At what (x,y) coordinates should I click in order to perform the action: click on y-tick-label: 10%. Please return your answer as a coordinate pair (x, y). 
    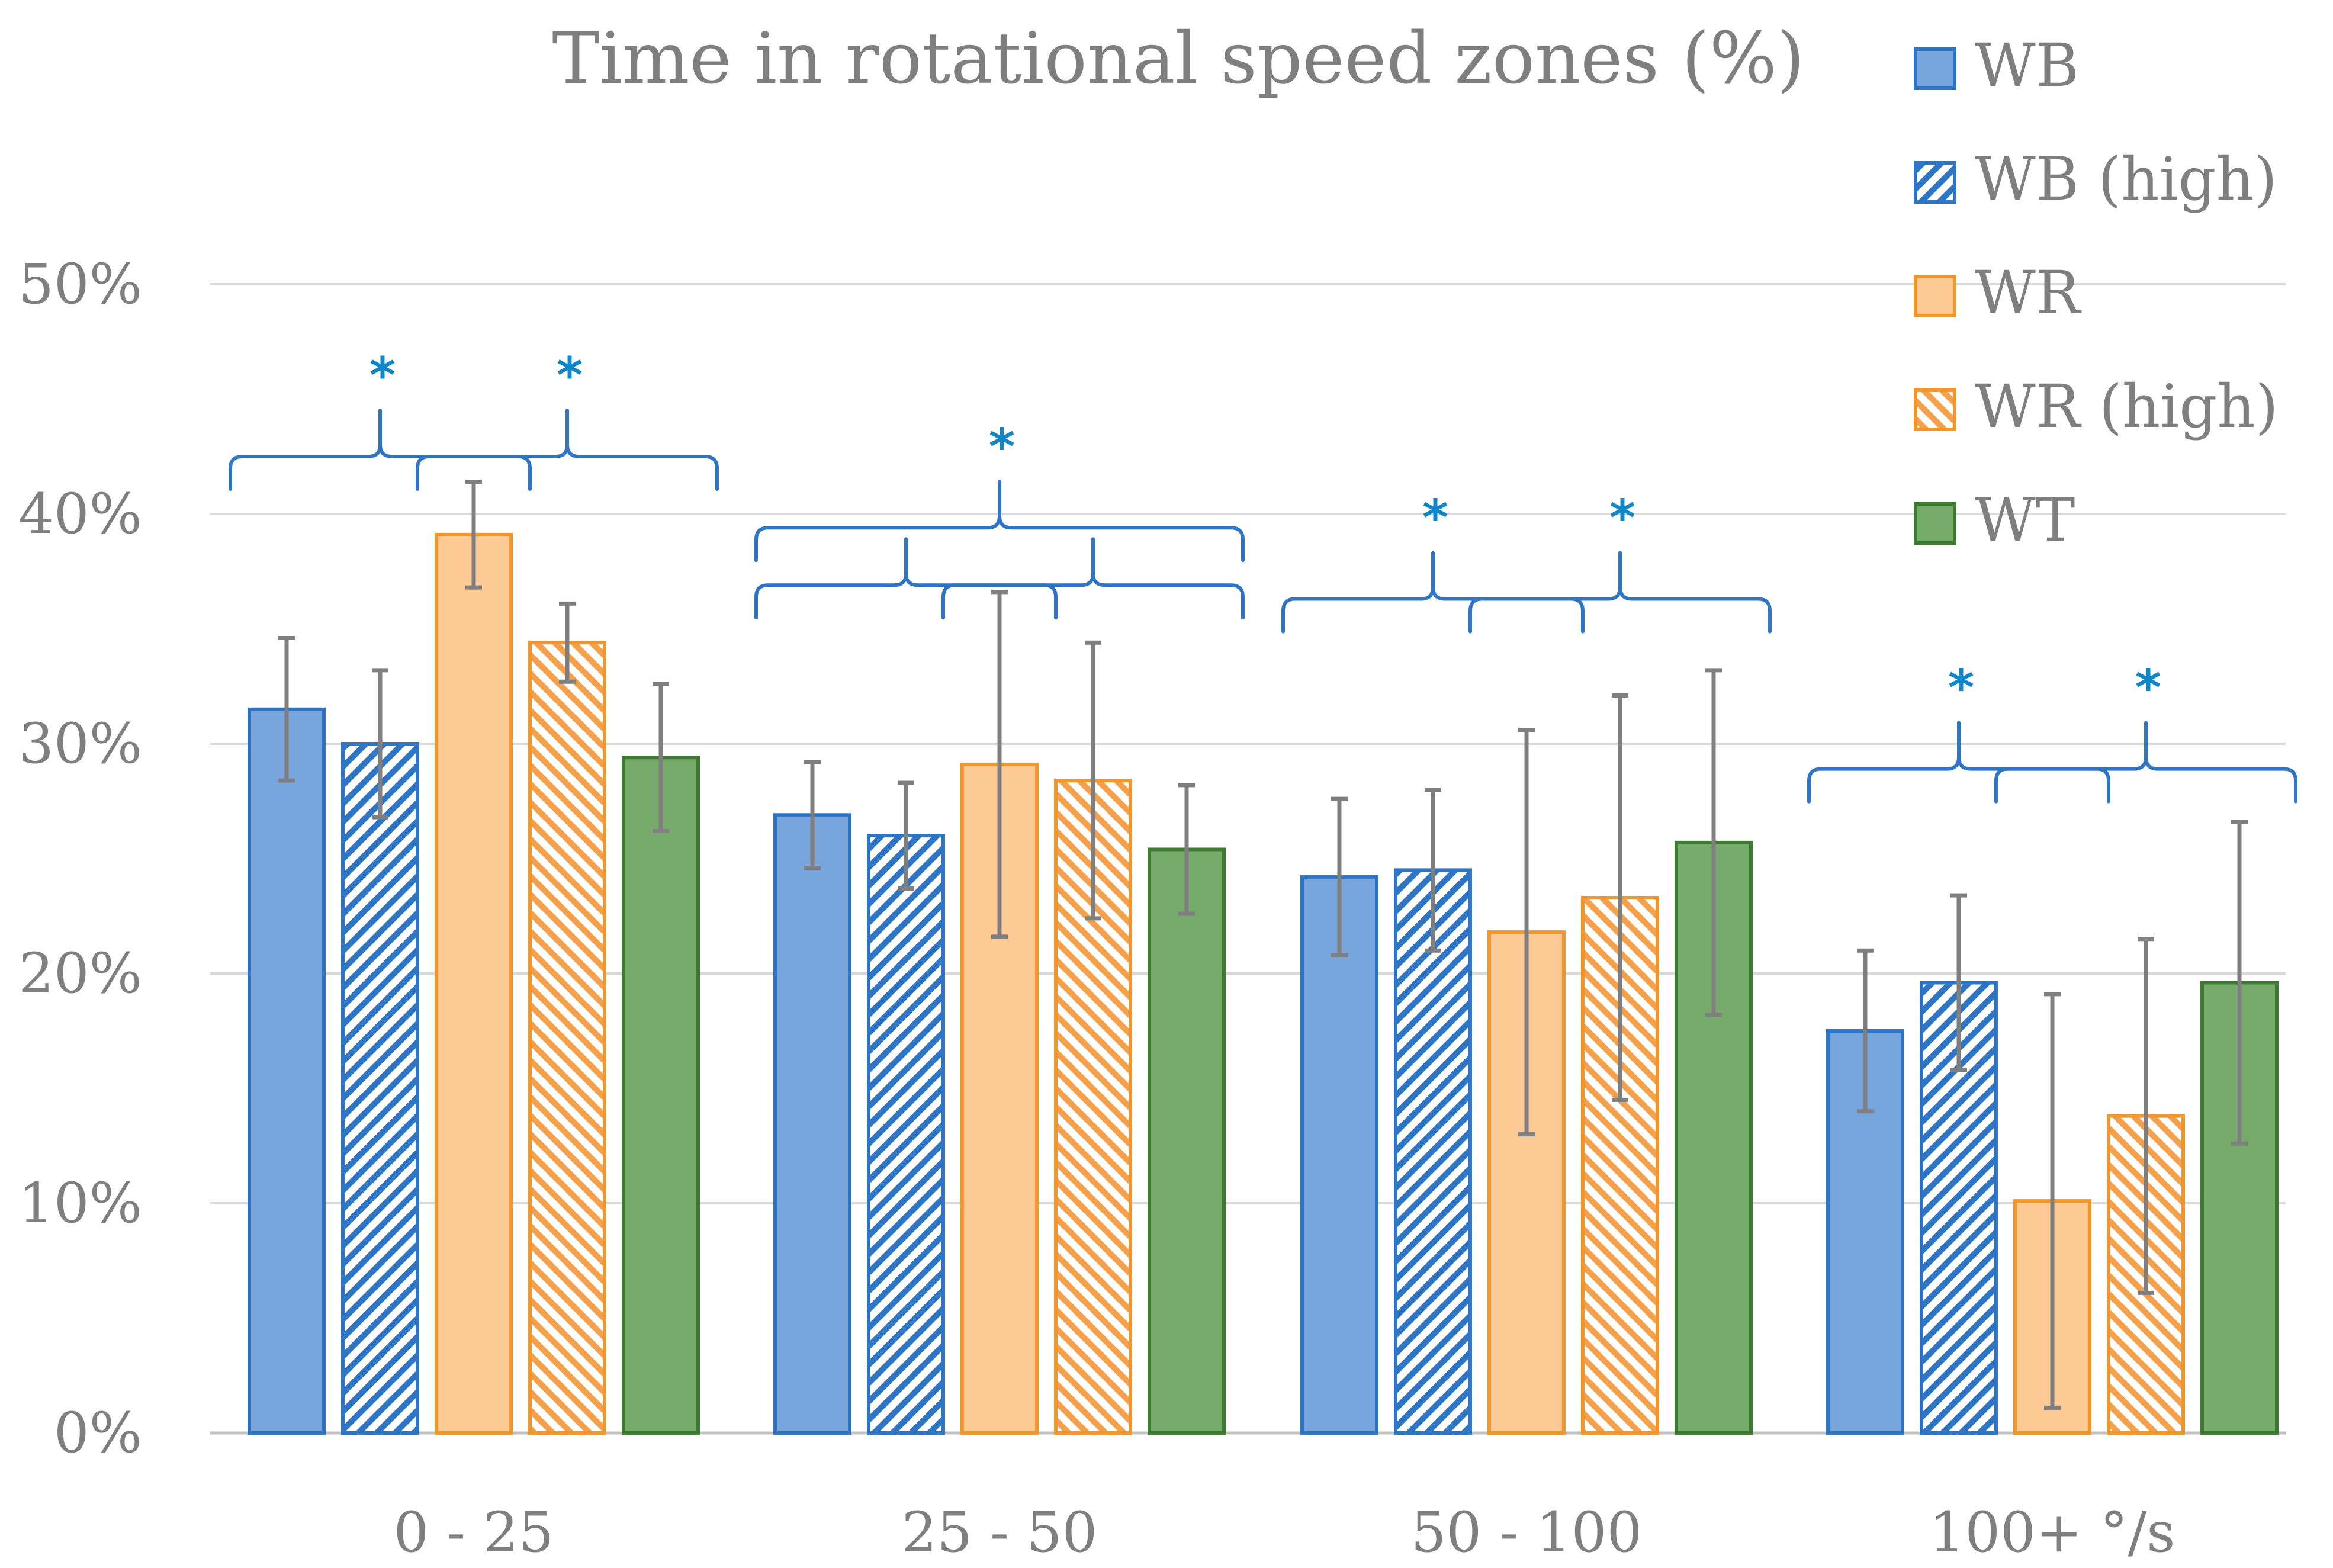
    Looking at the image, I should click on (80, 1203).